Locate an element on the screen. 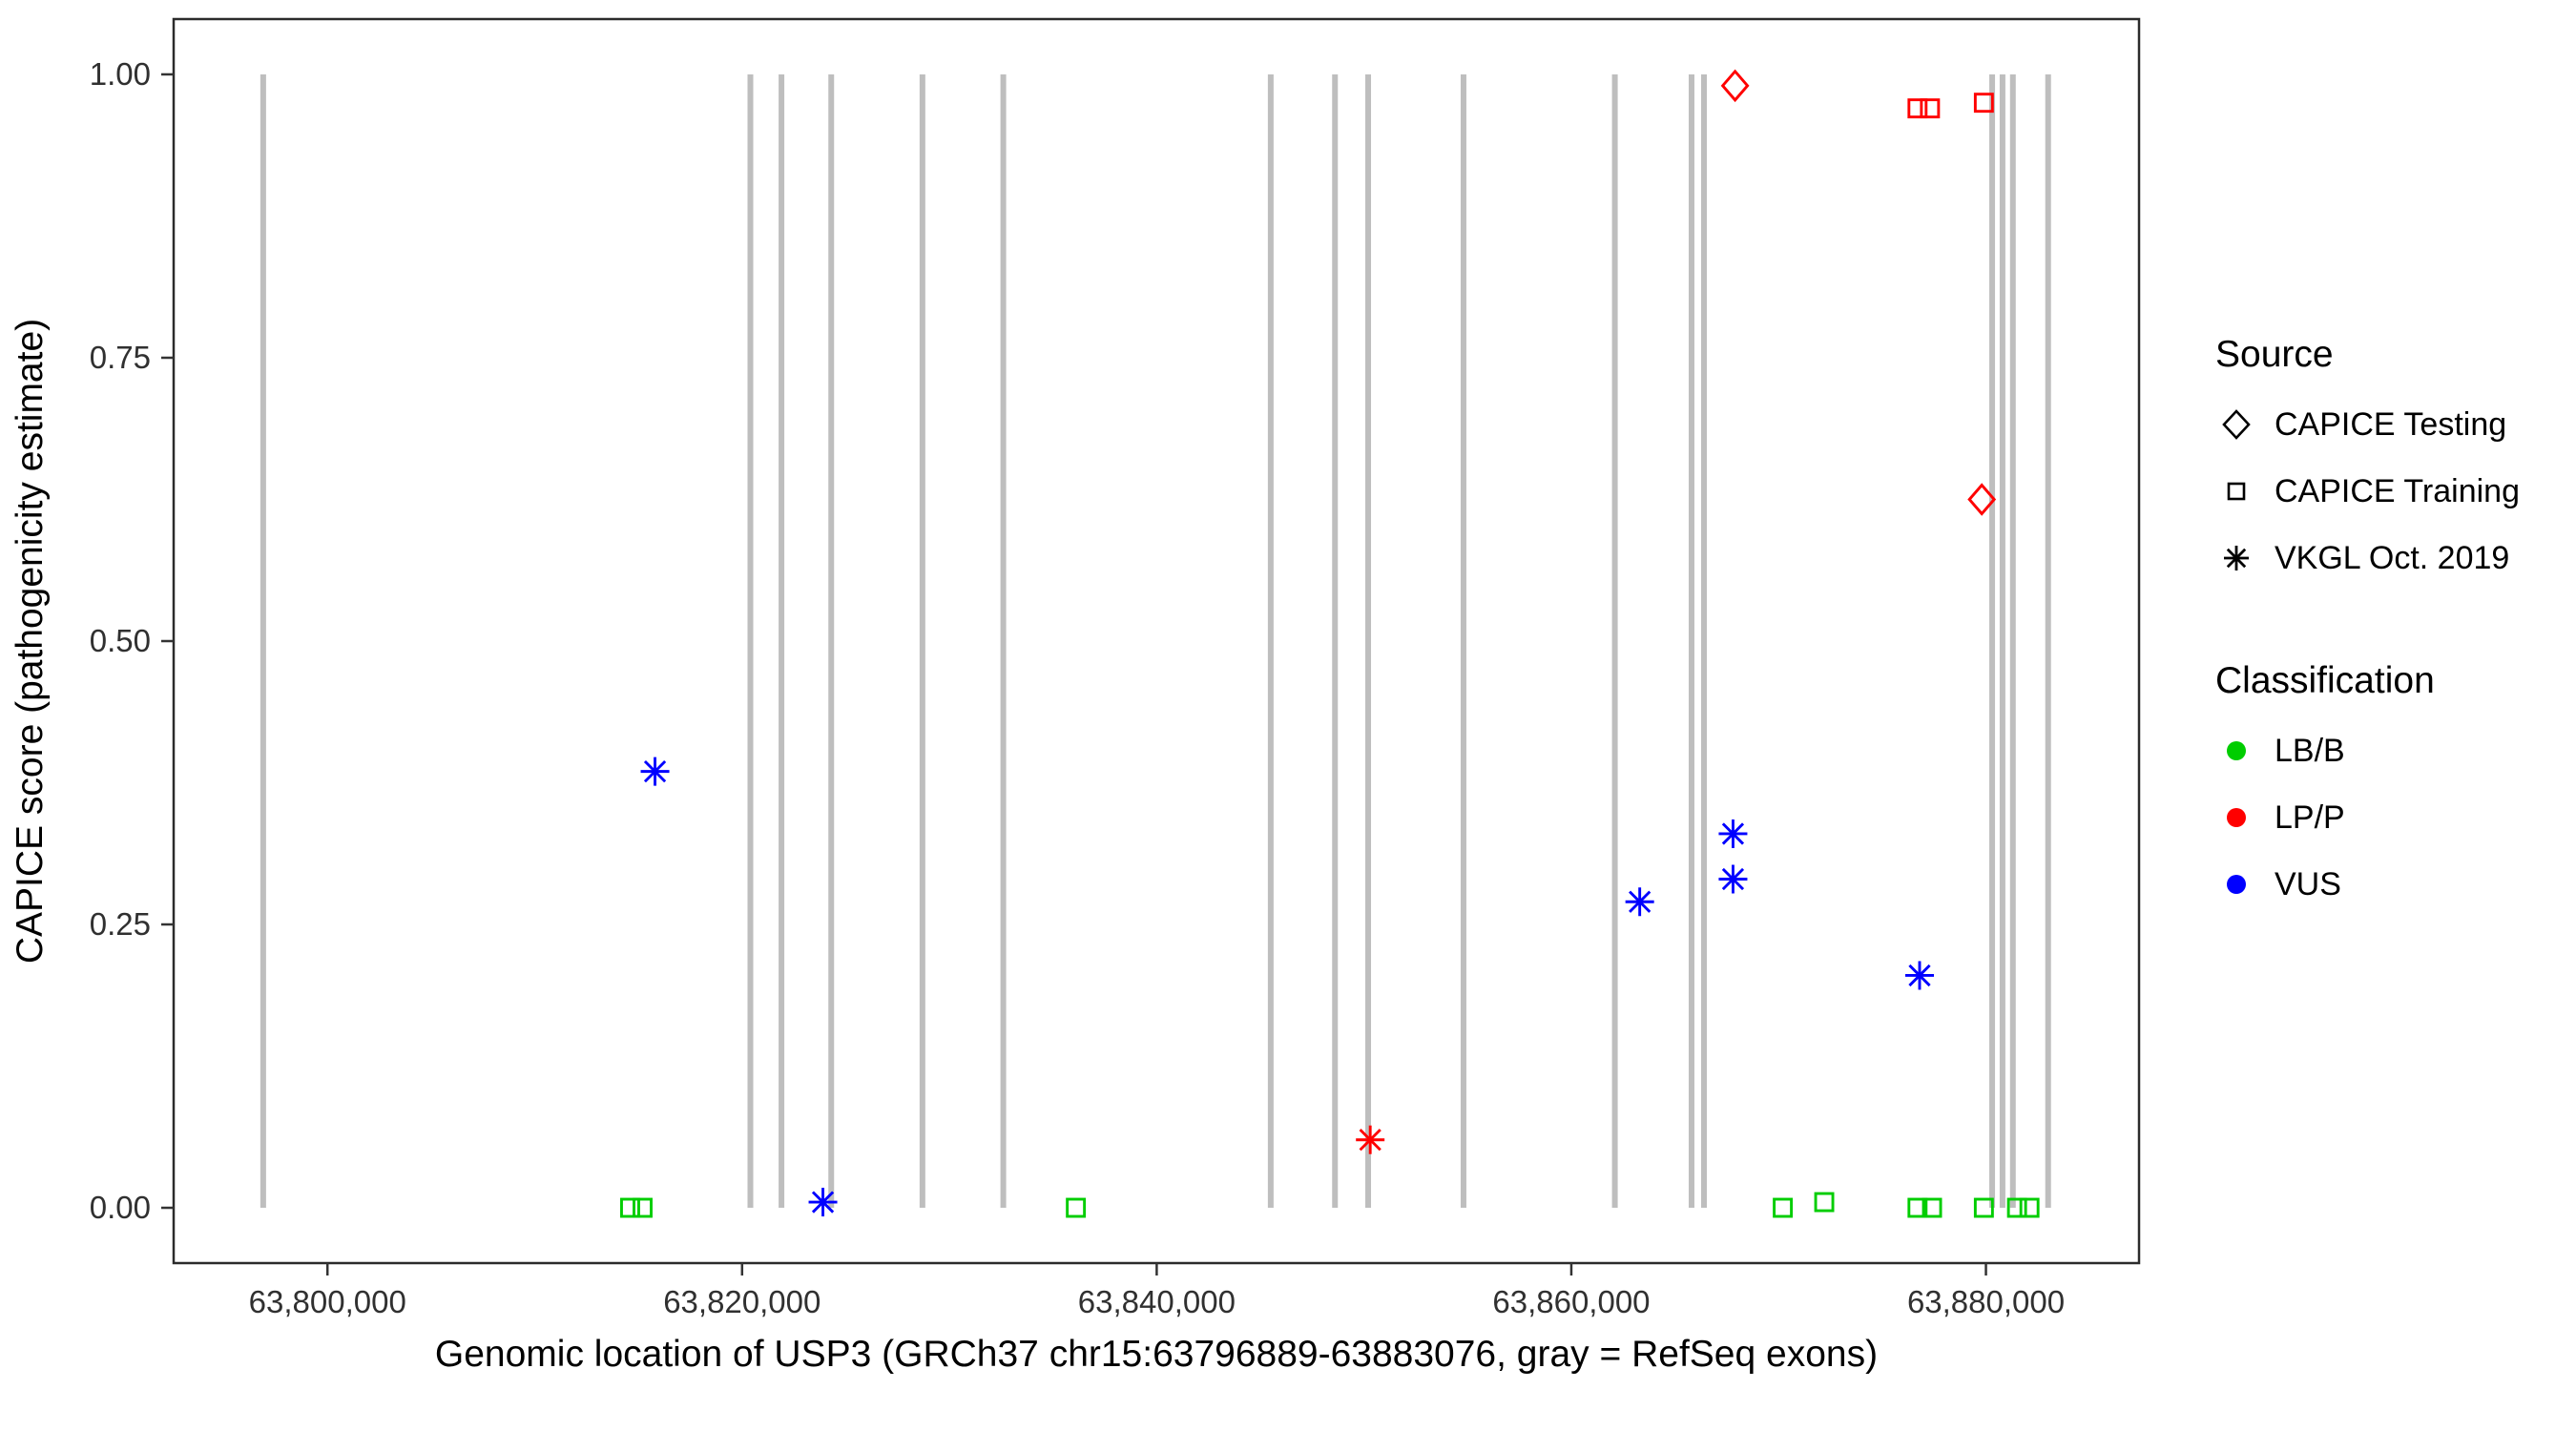 This screenshot has height=1431, width=2576. legend-source-group: Source CAPICE Testing CAPICE Training is located at coordinates (2367, 462).